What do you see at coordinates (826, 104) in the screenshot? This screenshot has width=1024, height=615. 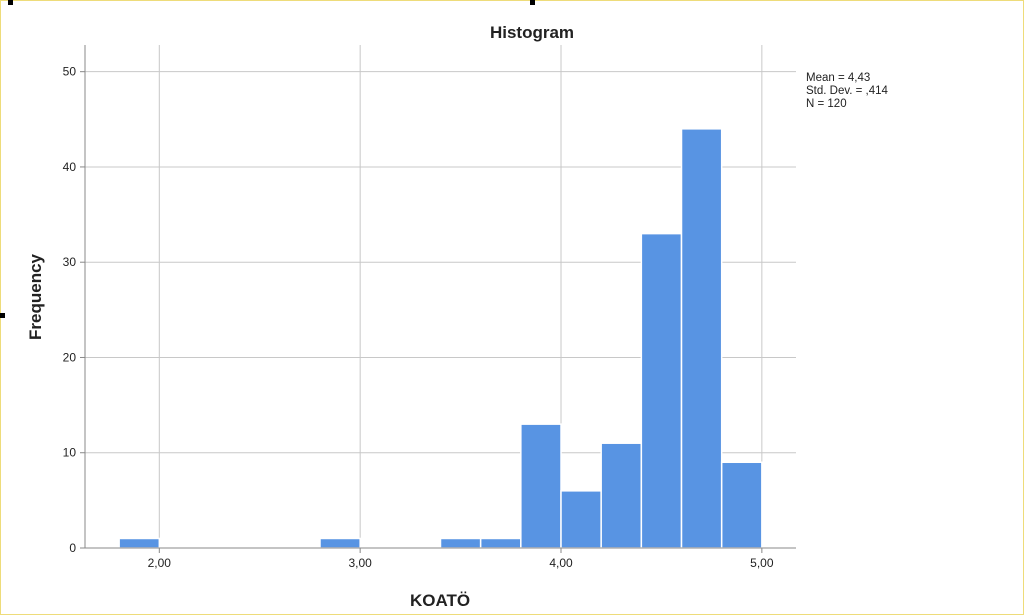 I see `stat-n: N = 120` at bounding box center [826, 104].